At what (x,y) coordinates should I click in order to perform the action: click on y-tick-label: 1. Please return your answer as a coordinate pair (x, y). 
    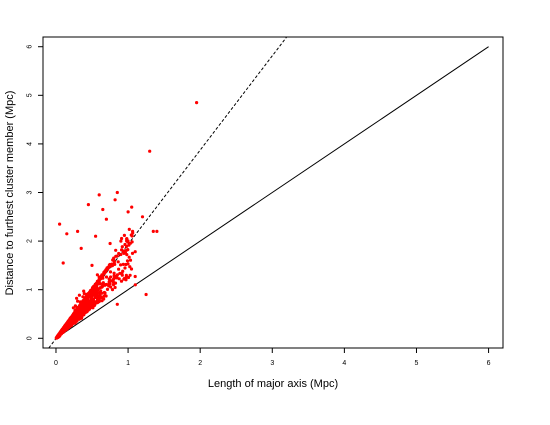
    Looking at the image, I should click on (30, 290).